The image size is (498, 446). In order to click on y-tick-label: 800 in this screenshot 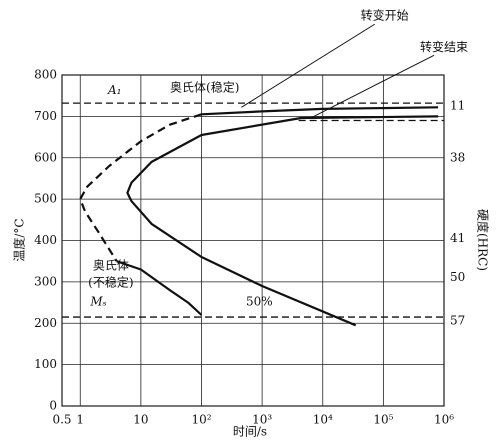, I will do `click(45, 75)`.